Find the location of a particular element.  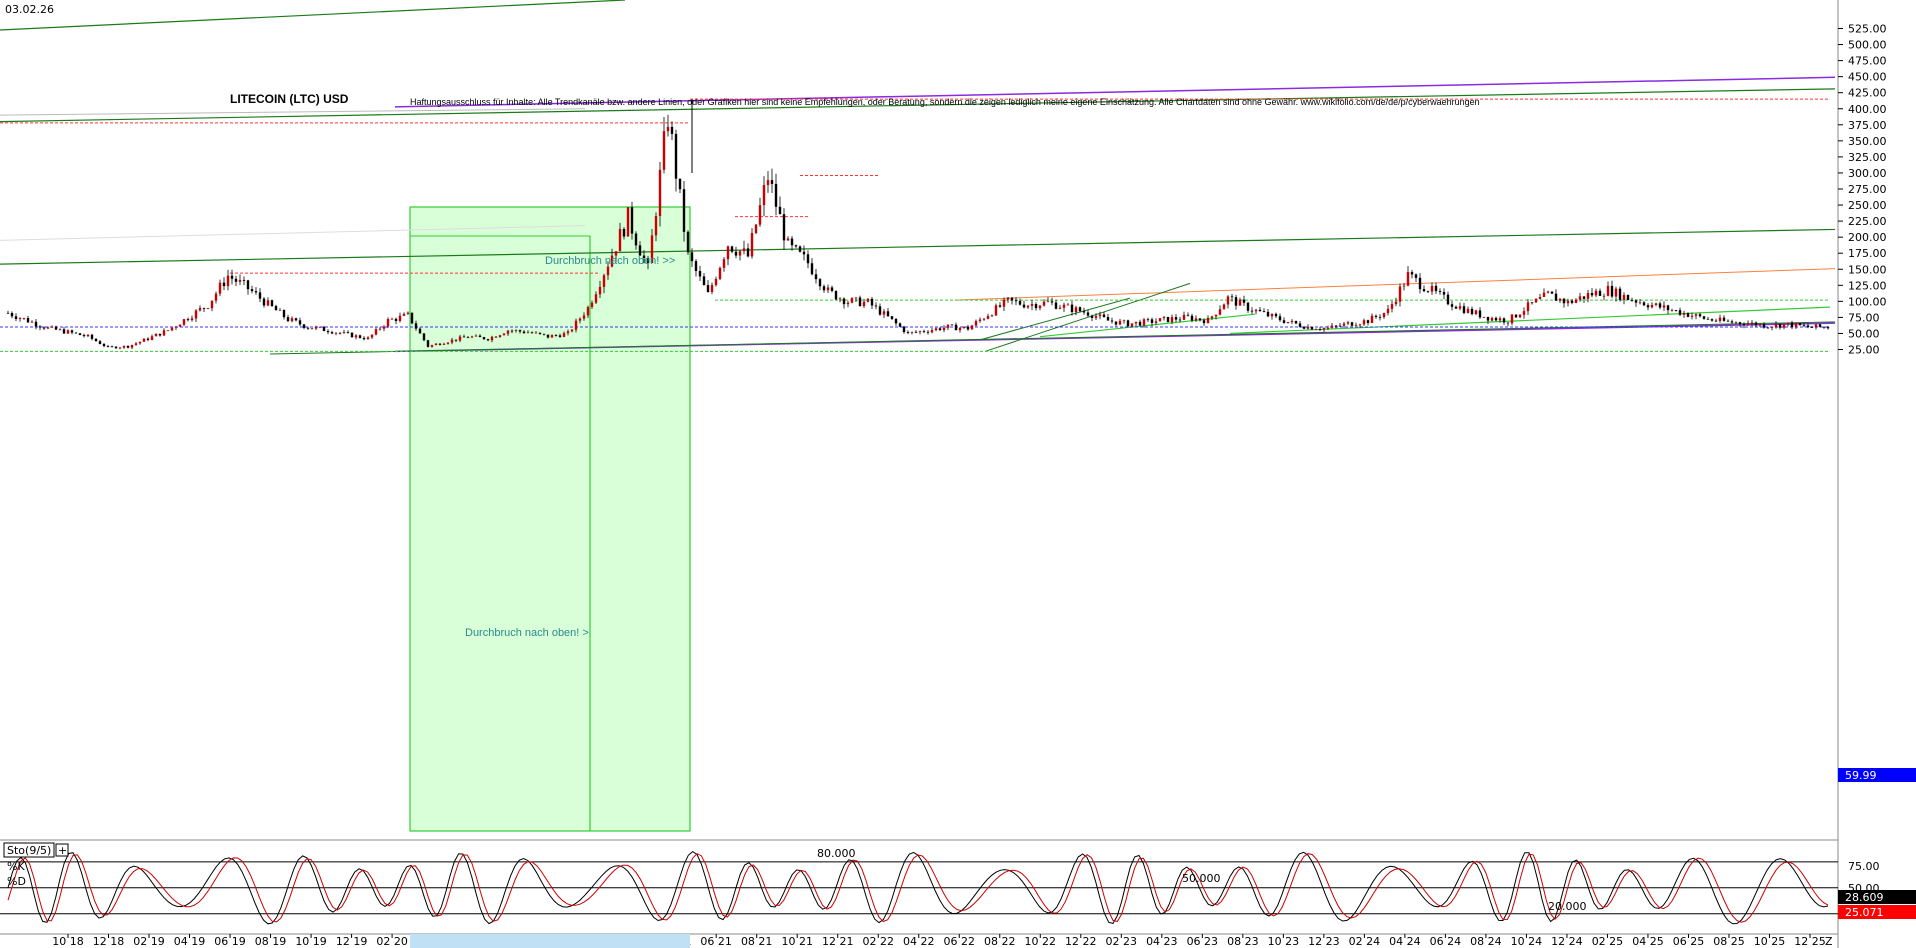

y-tick-label: 400.00 is located at coordinates (1867, 109).